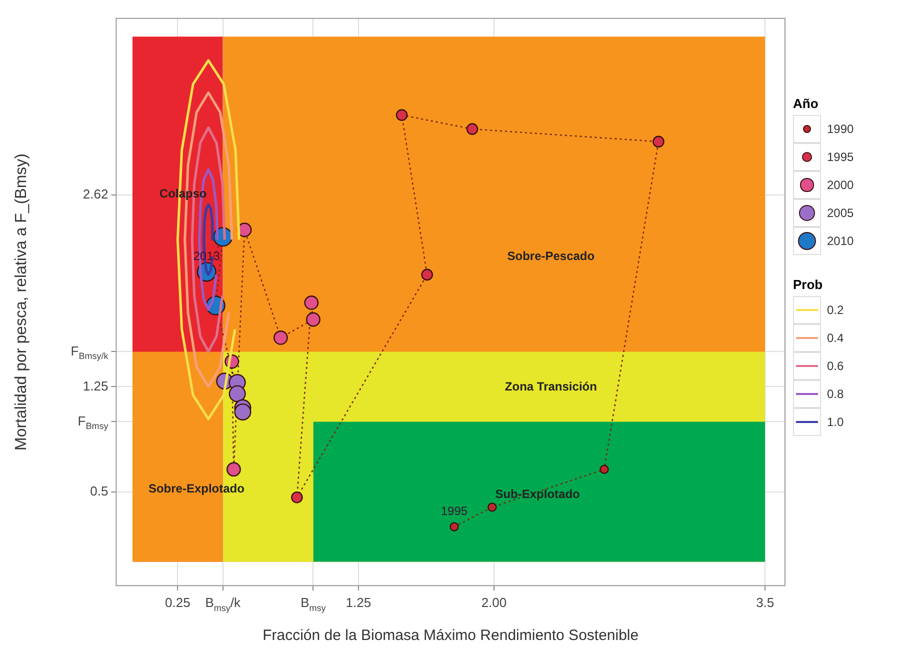 The height and width of the screenshot is (657, 905). I want to click on legend-label: 2000, so click(840, 185).